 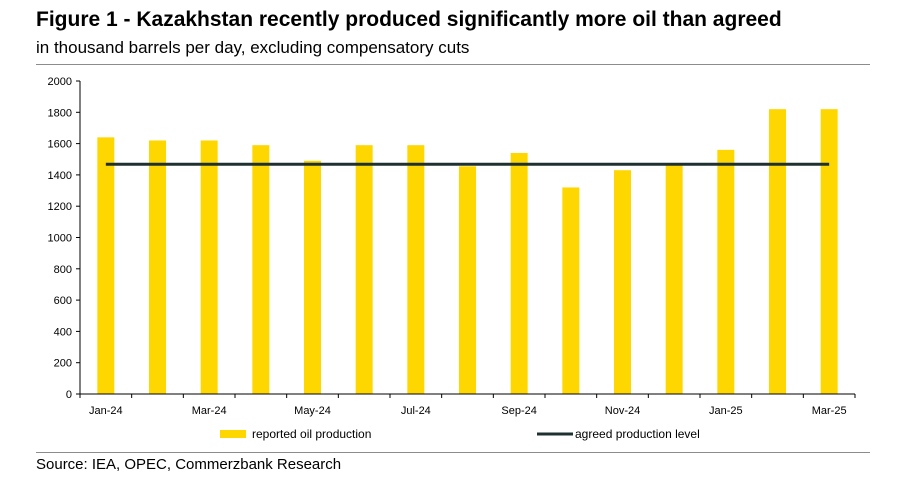 What do you see at coordinates (233, 434) in the screenshot?
I see `legend-swatch-bar` at bounding box center [233, 434].